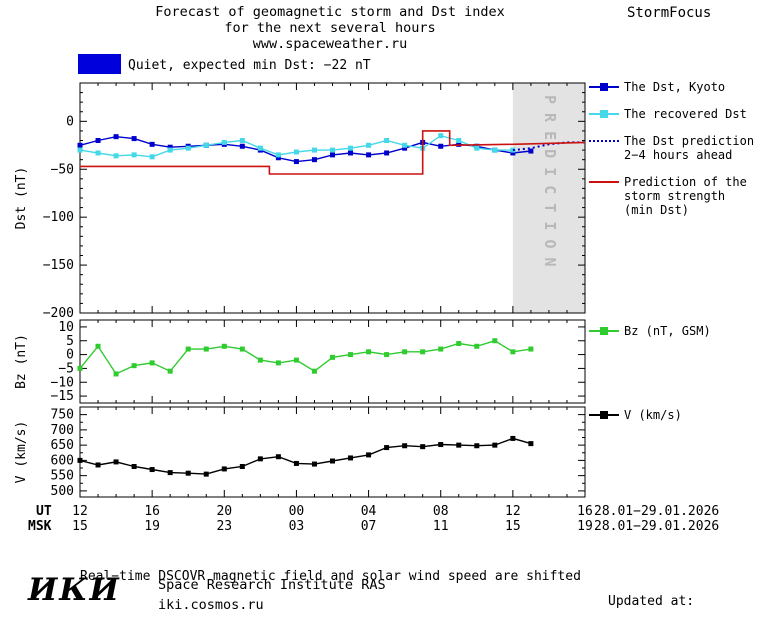  What do you see at coordinates (305, 456) in the screenshot?
I see `series-V (km/s)` at bounding box center [305, 456].